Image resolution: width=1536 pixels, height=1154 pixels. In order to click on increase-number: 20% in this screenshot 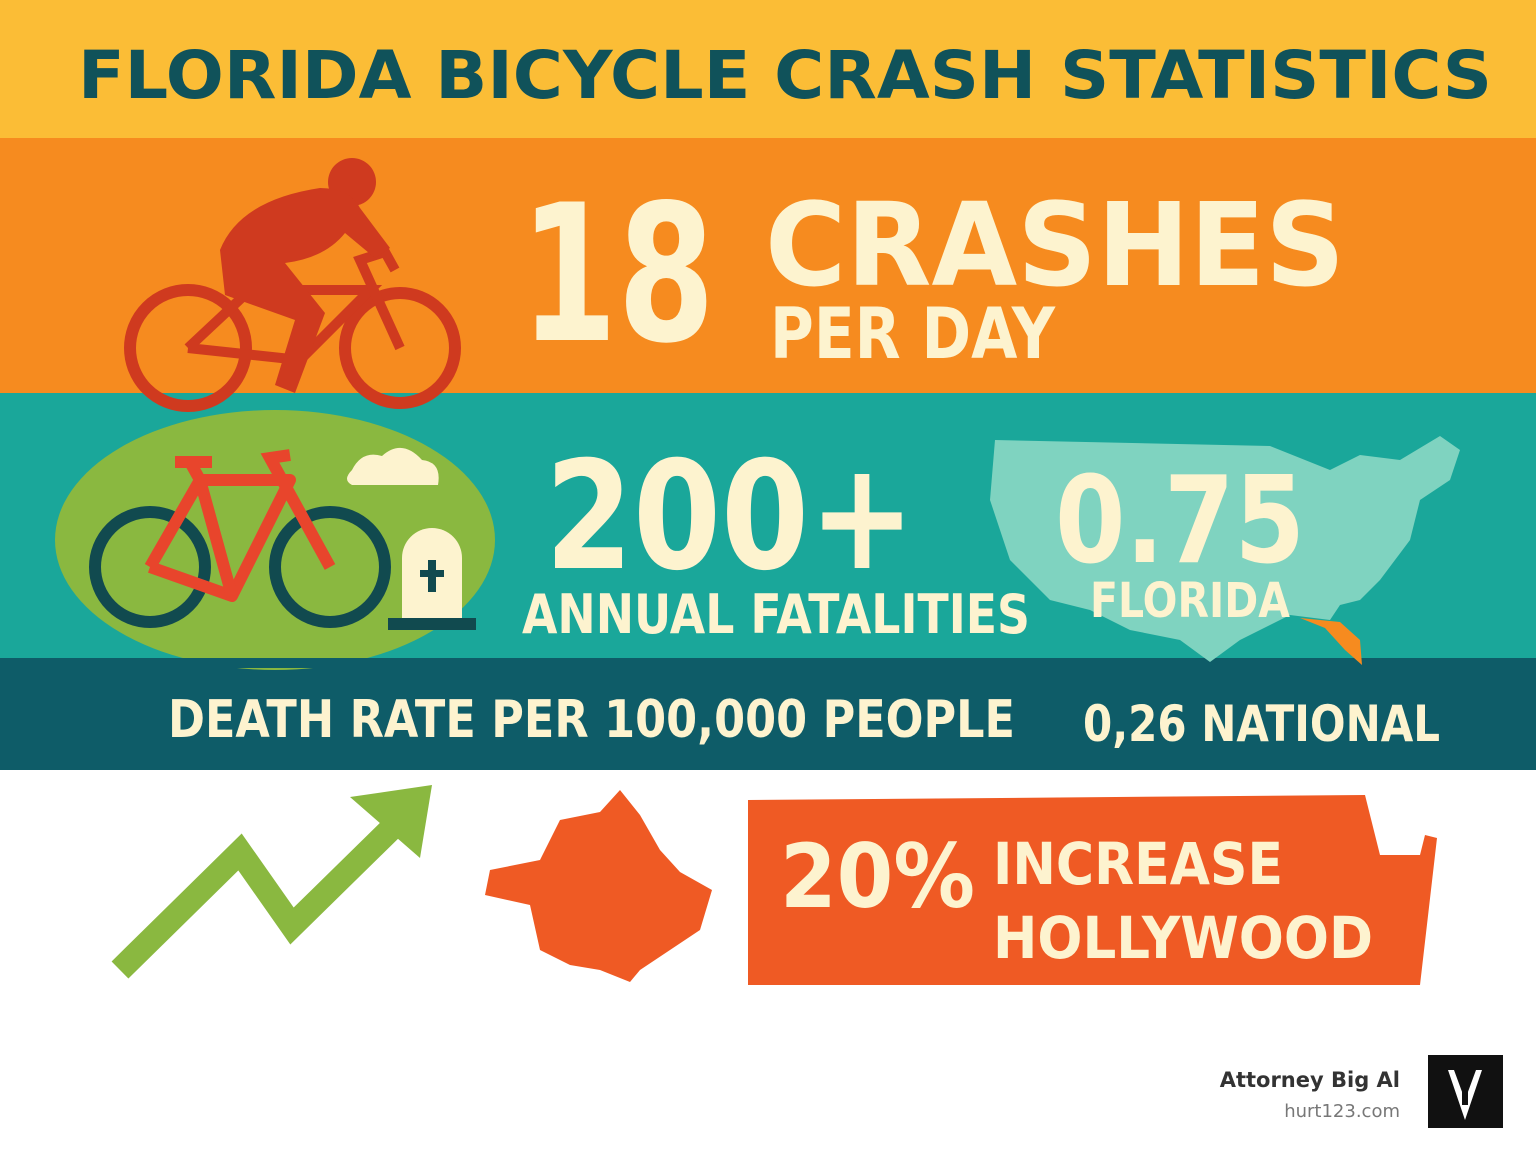, I will do `click(877, 876)`.